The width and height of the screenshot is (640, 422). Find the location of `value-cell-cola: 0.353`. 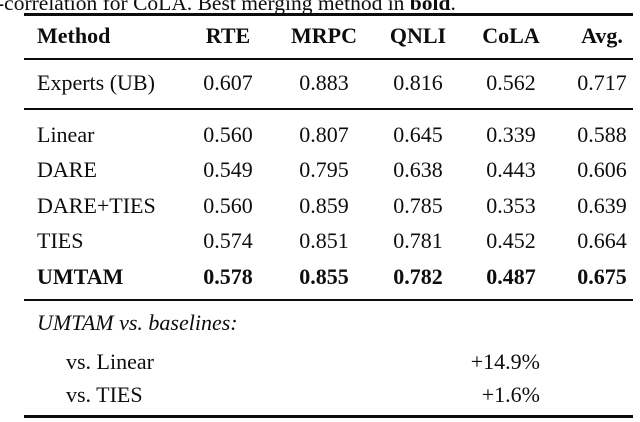

value-cell-cola: 0.353 is located at coordinates (511, 205).